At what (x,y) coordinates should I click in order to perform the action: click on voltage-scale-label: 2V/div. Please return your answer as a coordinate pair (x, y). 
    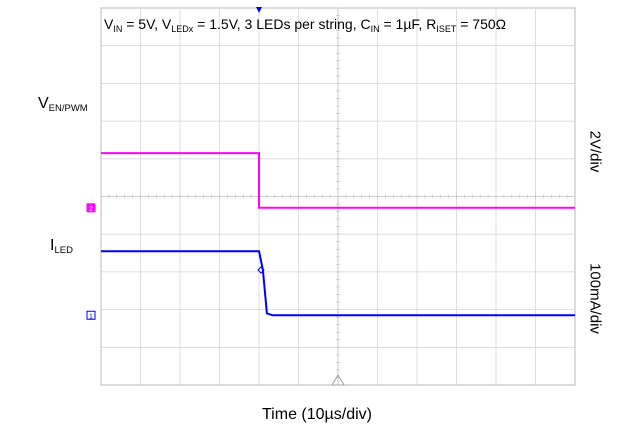
    Looking at the image, I should click on (595, 151).